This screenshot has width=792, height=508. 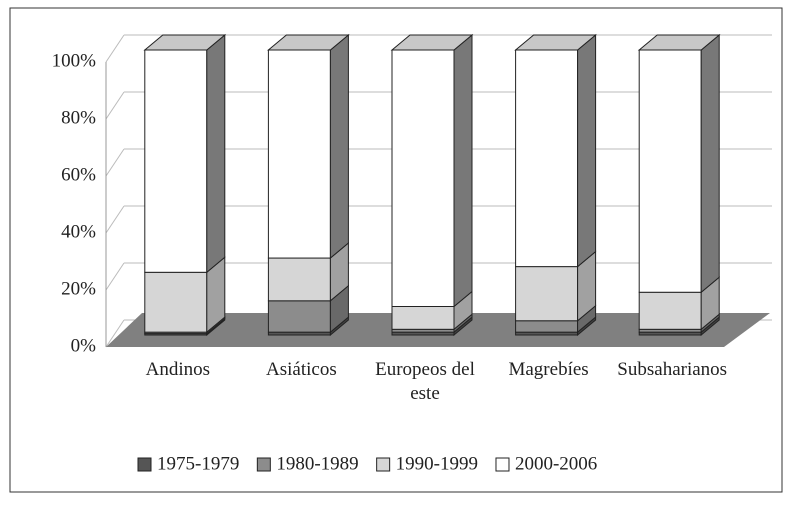 What do you see at coordinates (425, 381) in the screenshot?
I see `x-tick-label: Europeos del este` at bounding box center [425, 381].